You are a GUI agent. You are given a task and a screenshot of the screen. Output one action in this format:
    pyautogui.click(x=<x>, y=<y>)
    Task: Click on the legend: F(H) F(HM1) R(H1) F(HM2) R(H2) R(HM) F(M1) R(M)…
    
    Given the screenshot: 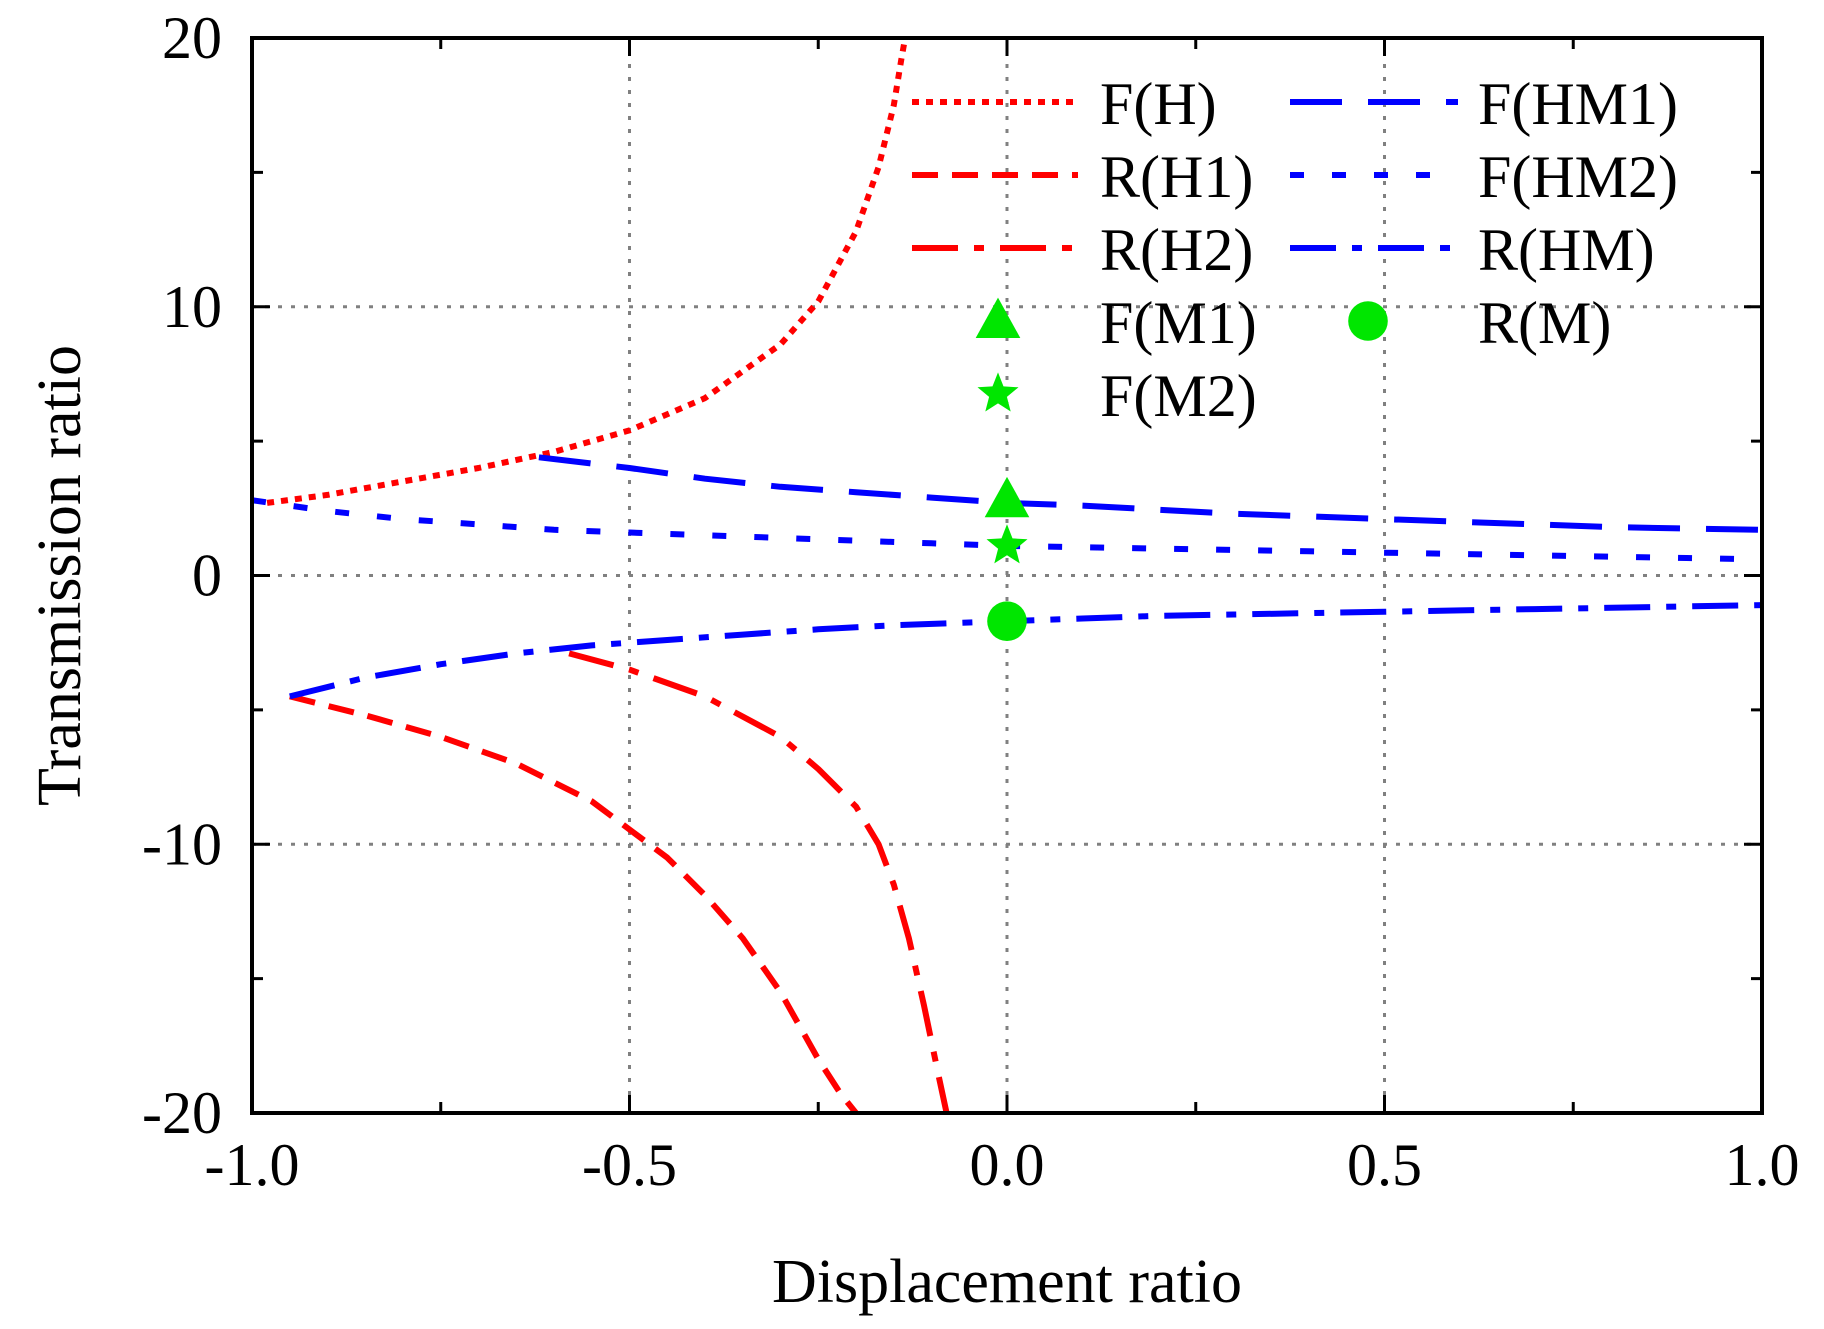 What is the action you would take?
    pyautogui.click(x=1295, y=250)
    